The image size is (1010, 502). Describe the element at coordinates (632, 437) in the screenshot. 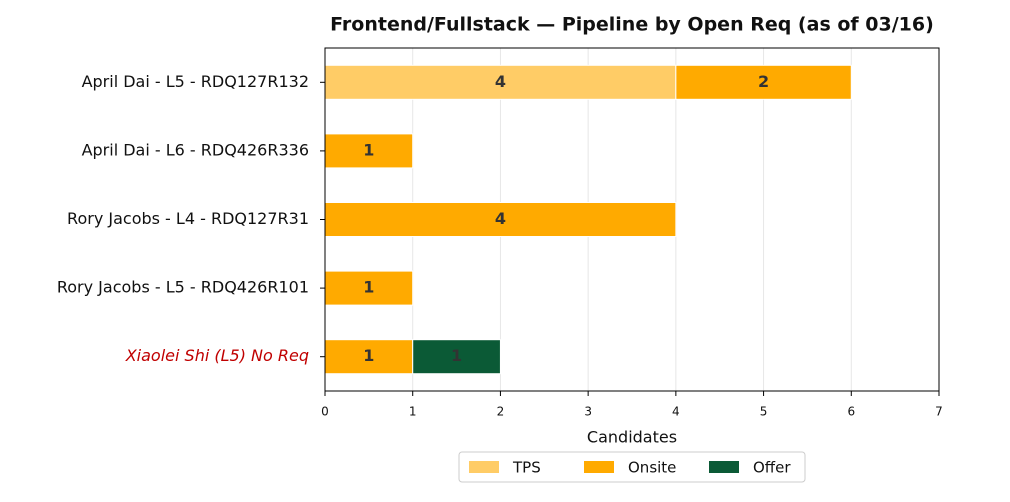

I see `x-axis-label: Candidates` at that location.